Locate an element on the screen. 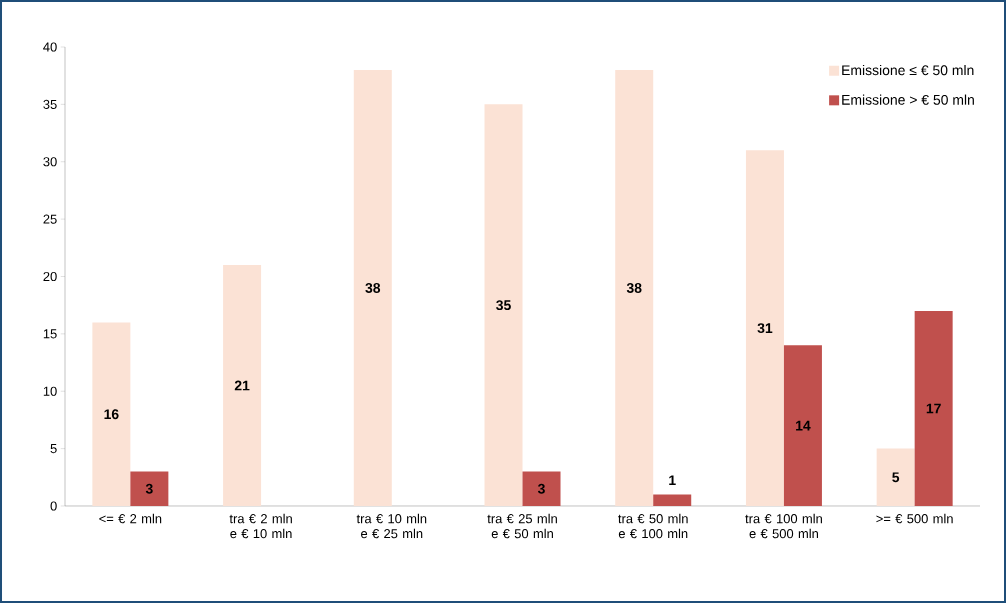  y-tick-label: 10 is located at coordinates (50, 391).